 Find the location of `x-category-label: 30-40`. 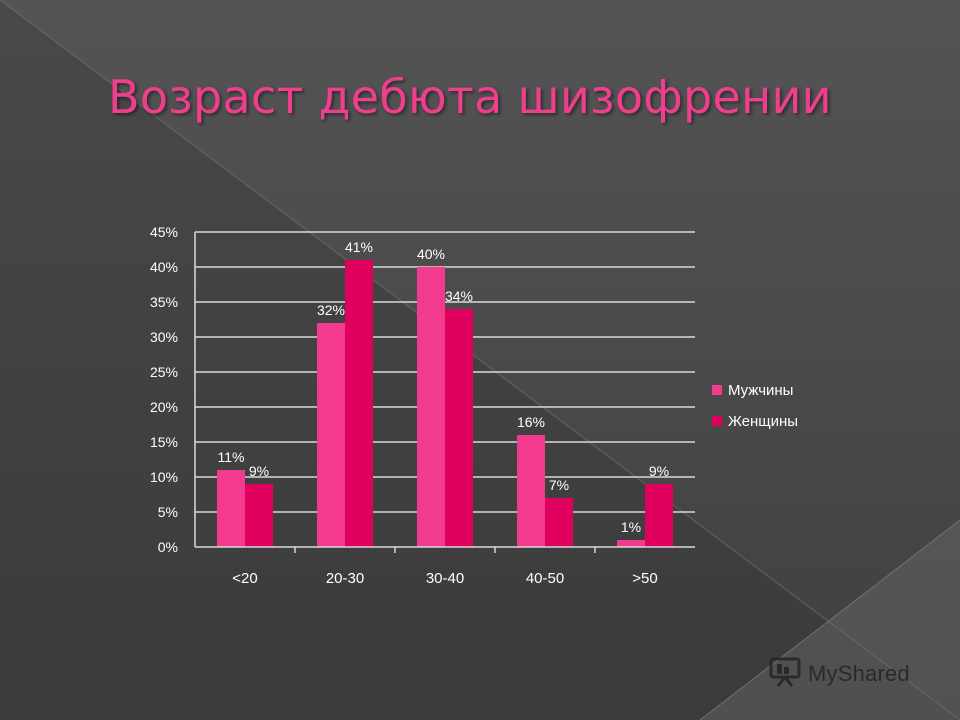

x-category-label: 30-40 is located at coordinates (445, 578).